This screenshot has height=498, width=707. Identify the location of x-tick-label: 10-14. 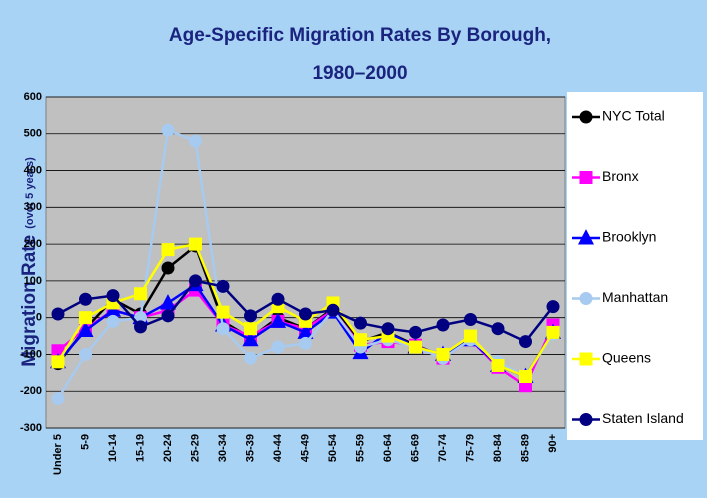
(113, 447).